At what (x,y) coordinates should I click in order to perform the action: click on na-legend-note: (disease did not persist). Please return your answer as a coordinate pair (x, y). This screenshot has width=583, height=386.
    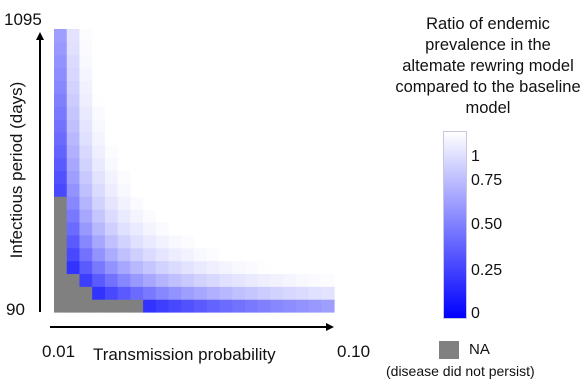
    Looking at the image, I should click on (460, 371).